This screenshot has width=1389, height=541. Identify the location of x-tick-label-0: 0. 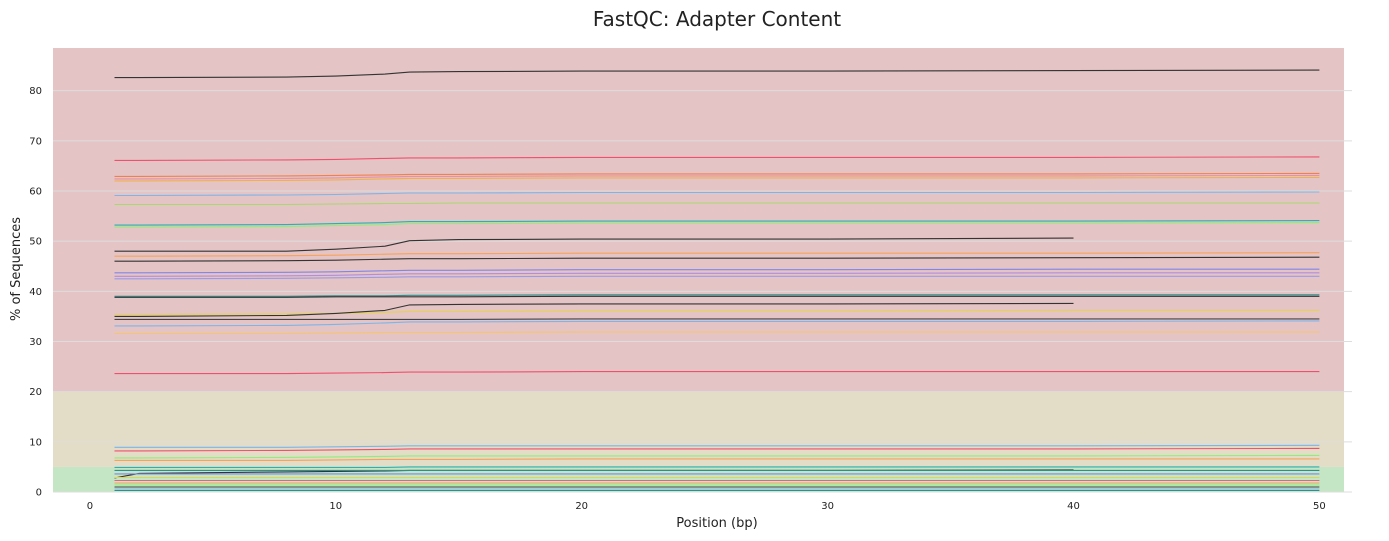
(90, 506).